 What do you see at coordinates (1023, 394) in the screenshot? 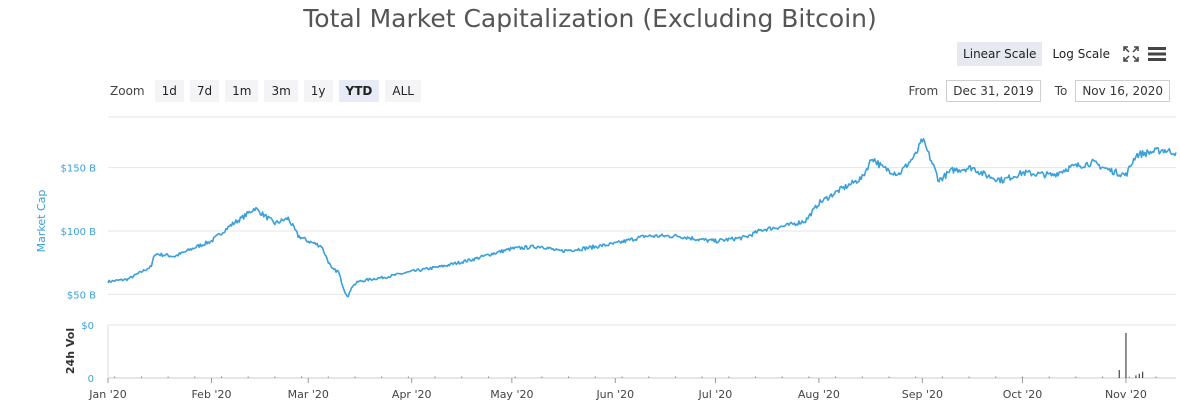
I see `x-tick-label: Oct '20` at bounding box center [1023, 394].